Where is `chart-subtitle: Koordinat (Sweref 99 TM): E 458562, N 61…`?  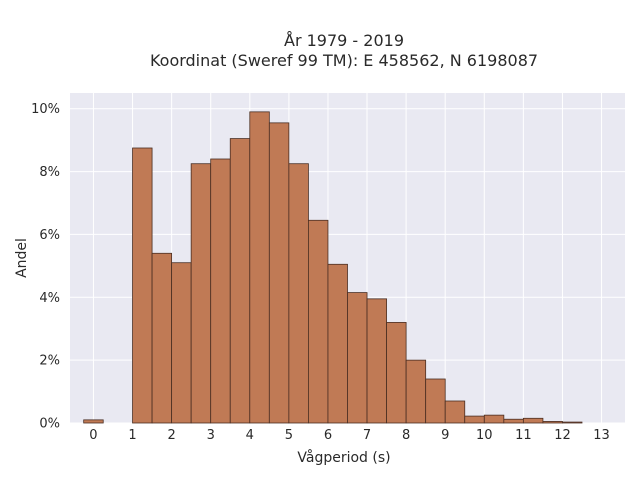 chart-subtitle: Koordinat (Sweref 99 TM): E 458562, N 61… is located at coordinates (344, 60).